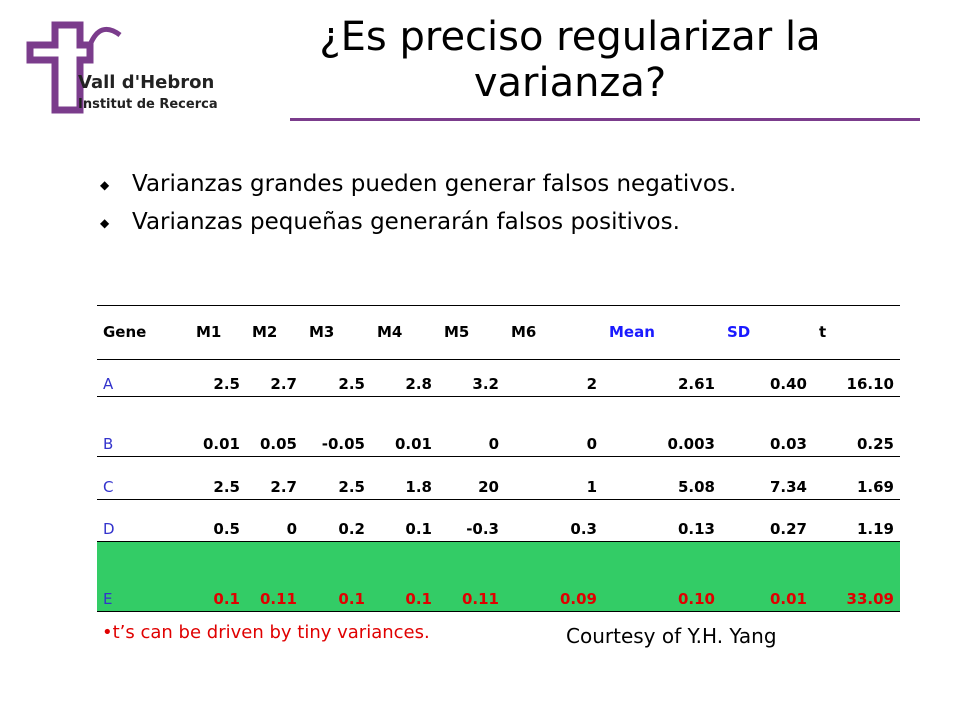 The image size is (960, 720). Describe the element at coordinates (471, 332) in the screenshot. I see `header-cell: M5` at that location.